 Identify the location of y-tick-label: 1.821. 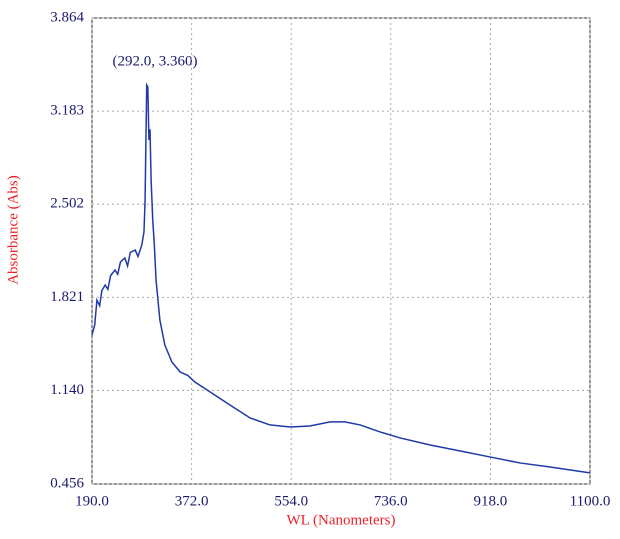
(67, 297).